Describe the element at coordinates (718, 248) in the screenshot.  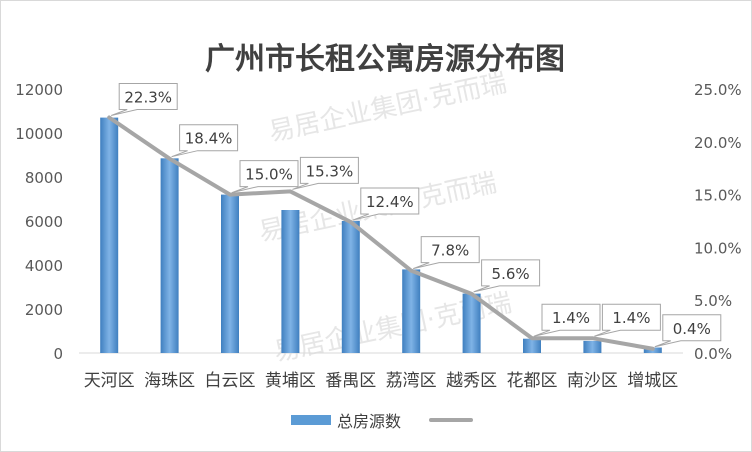
I see `y-right-tick-label: 10.0%` at that location.